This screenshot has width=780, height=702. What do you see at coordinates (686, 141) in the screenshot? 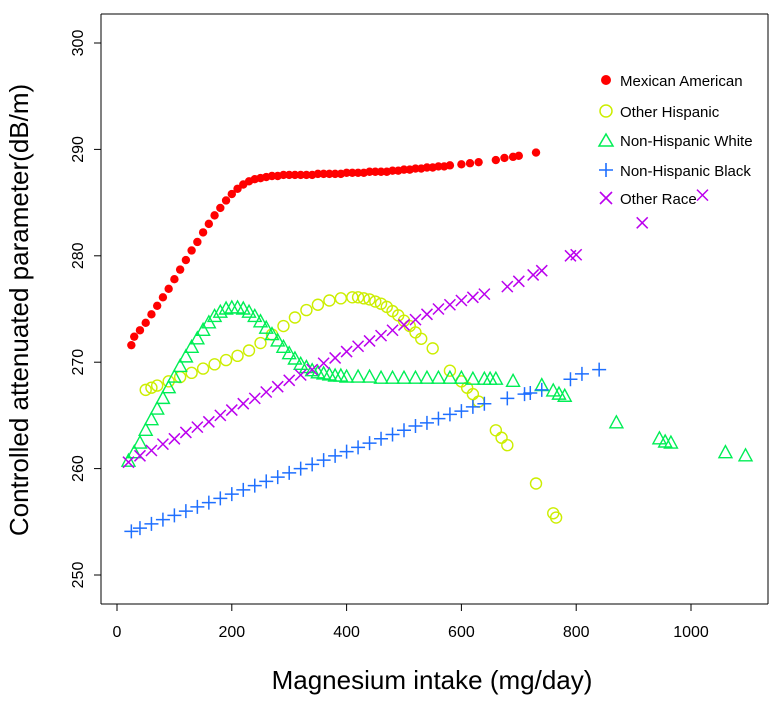
I see `legend-label-non-hispanic-white: Non-Hispanic White` at bounding box center [686, 141].